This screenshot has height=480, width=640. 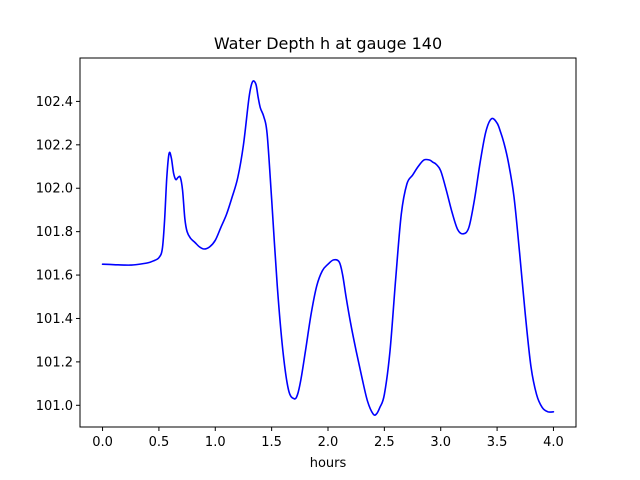 I want to click on y-tick-label: 101.6, so click(x=54, y=276).